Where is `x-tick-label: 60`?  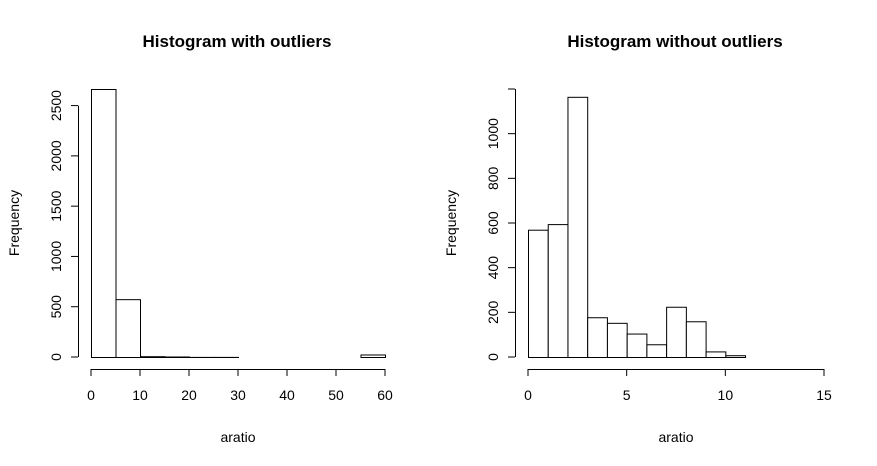
x-tick-label: 60 is located at coordinates (385, 395).